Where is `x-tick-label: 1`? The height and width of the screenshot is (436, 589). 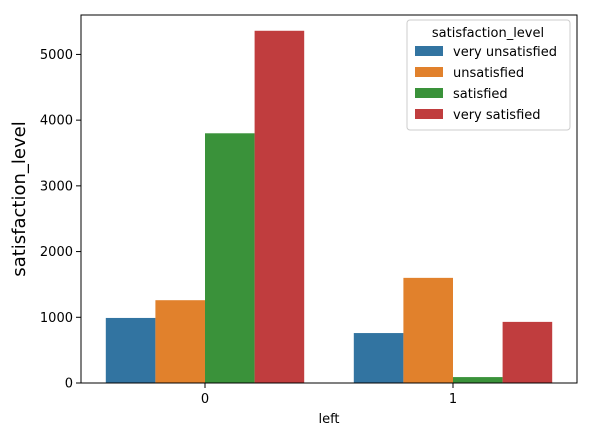 x-tick-label: 1 is located at coordinates (453, 399).